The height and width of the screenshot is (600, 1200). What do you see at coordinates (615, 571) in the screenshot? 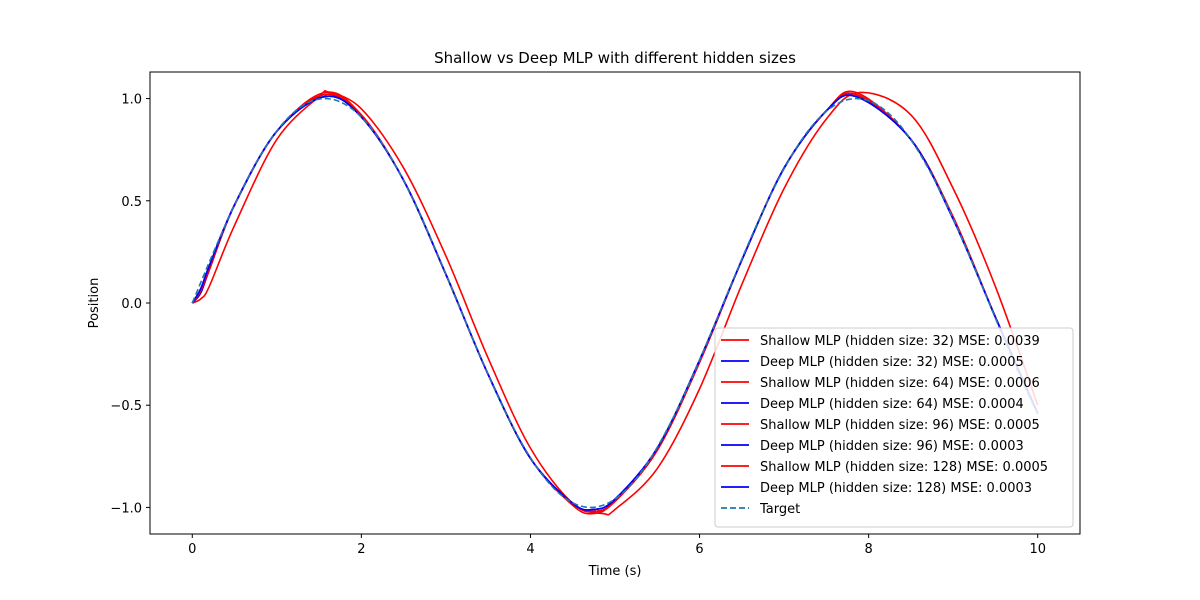
I see `x-axis-label: Time (s)` at bounding box center [615, 571].